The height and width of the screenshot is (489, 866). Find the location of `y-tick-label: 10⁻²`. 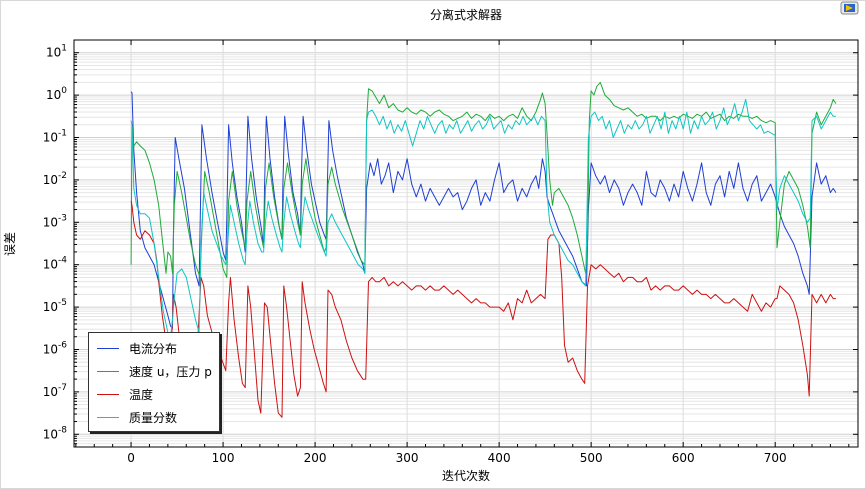

y-tick-label: 10⁻² is located at coordinates (55, 179).